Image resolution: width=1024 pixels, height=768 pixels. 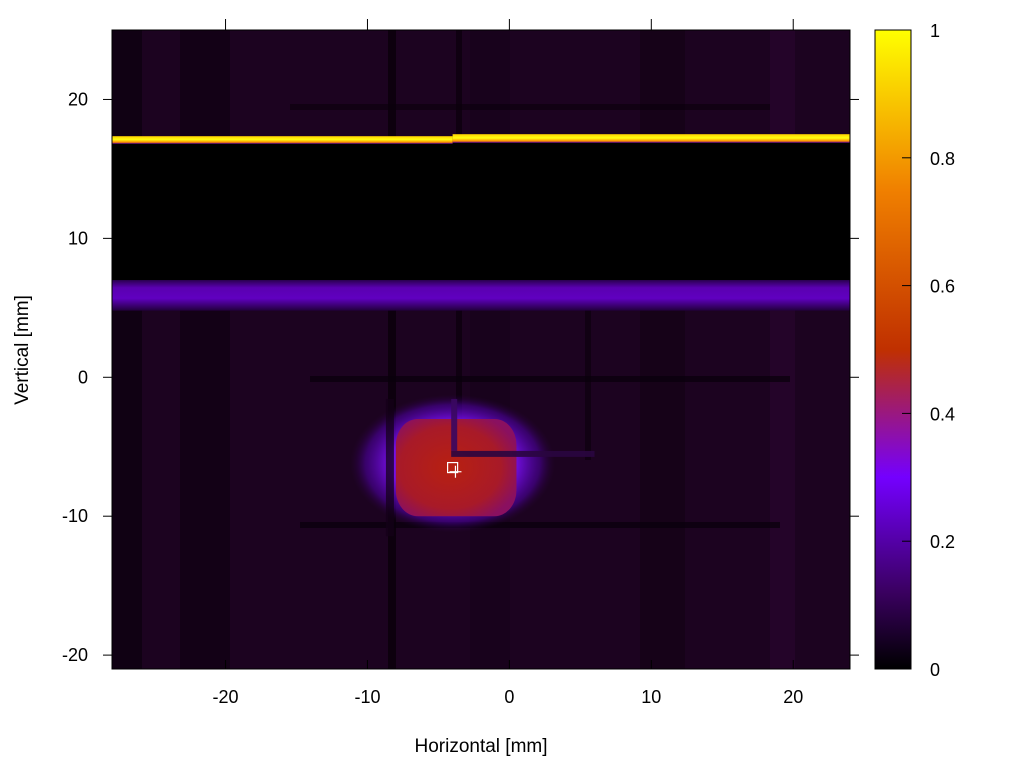 What do you see at coordinates (942, 287) in the screenshot?
I see `colorbar-tick-label: 0.6` at bounding box center [942, 287].